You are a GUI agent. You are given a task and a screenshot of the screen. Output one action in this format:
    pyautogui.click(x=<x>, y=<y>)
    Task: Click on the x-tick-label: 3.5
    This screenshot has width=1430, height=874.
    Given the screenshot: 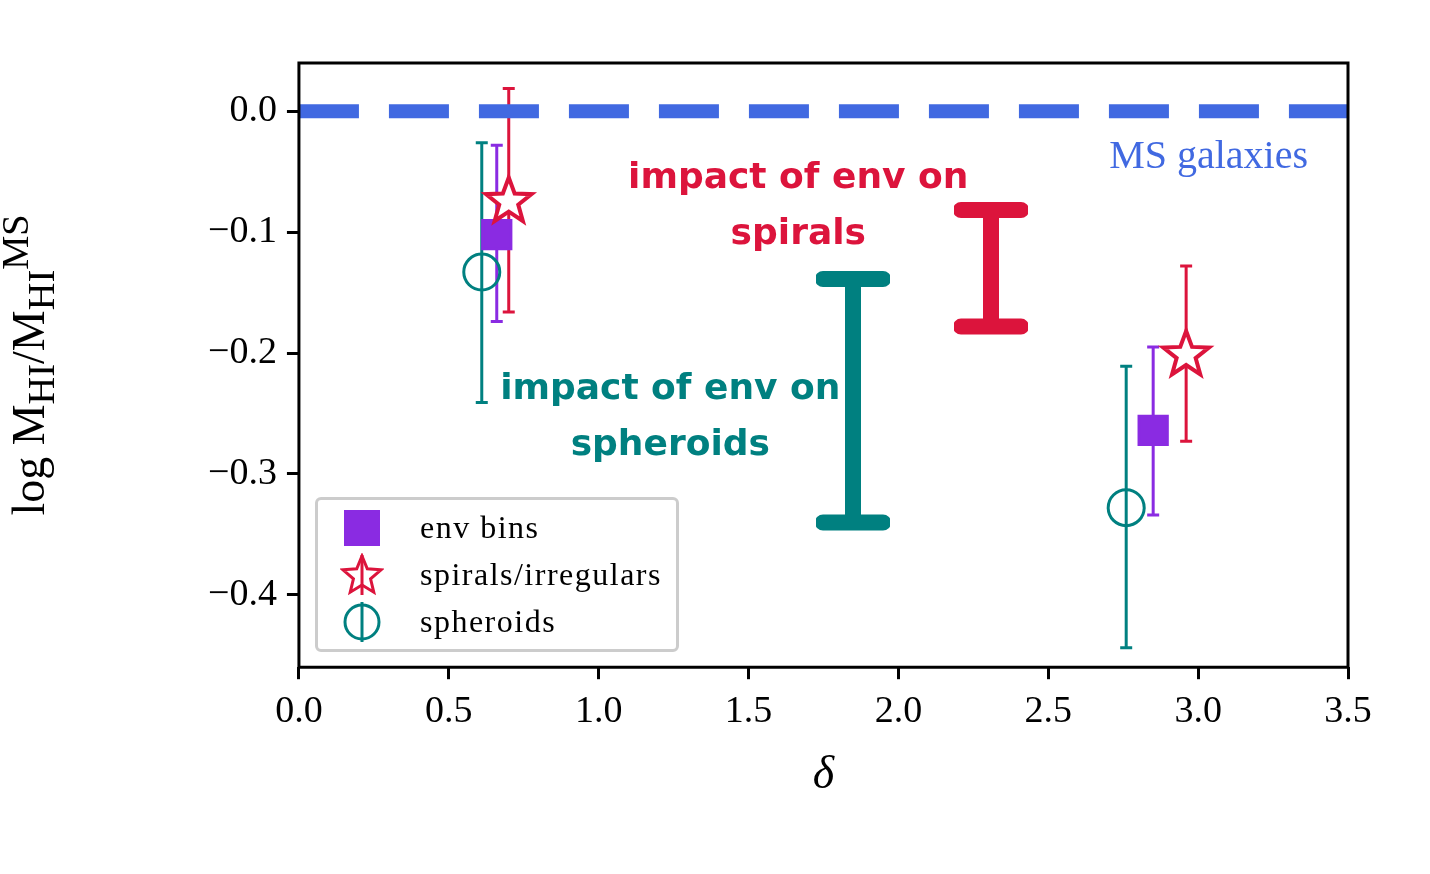 What is the action you would take?
    pyautogui.click(x=1348, y=708)
    